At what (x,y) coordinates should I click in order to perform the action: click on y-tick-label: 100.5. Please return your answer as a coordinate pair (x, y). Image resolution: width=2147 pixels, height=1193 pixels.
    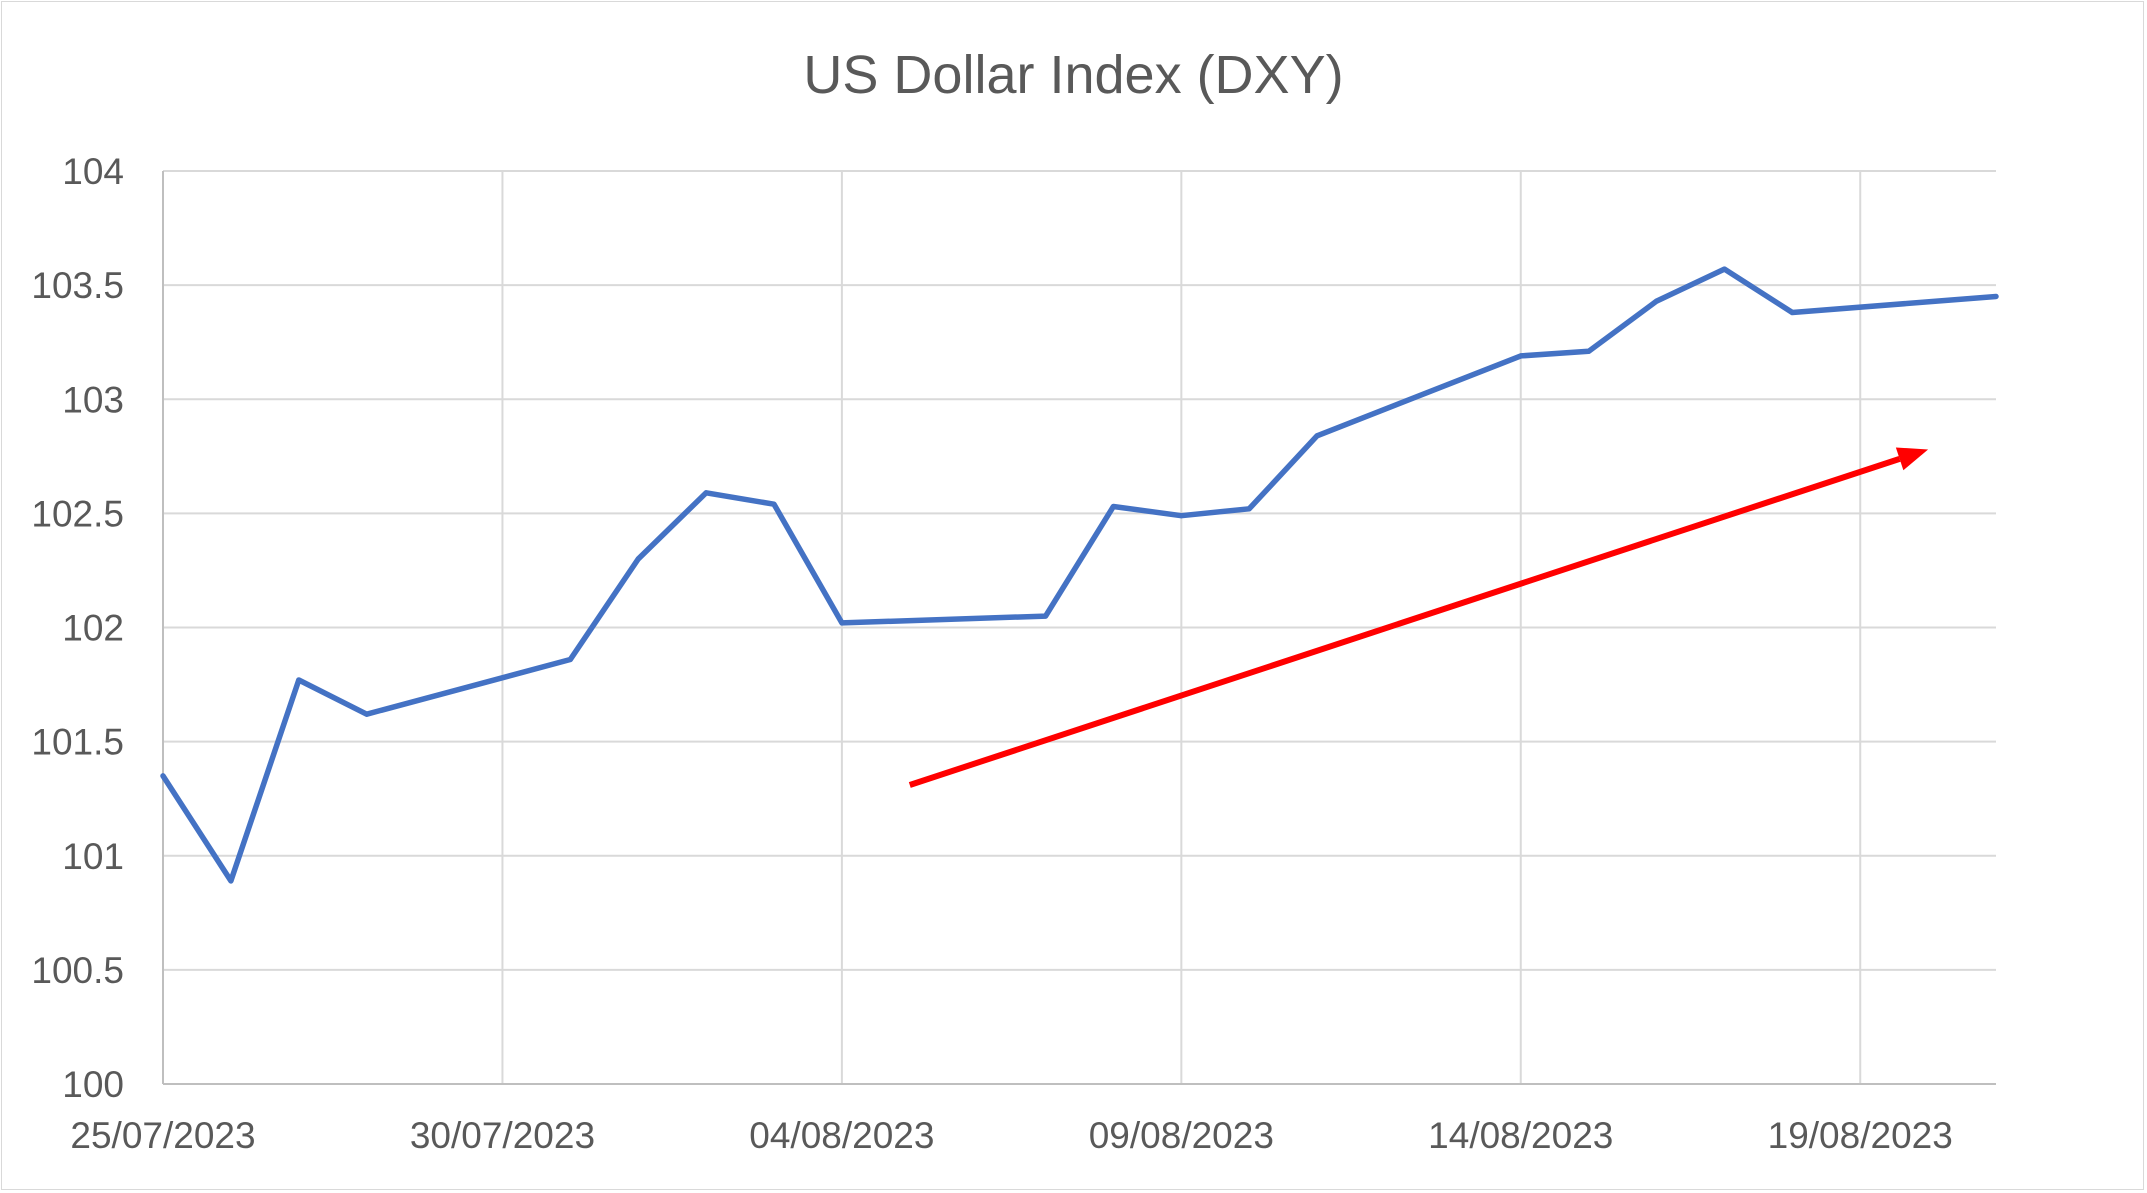
    Looking at the image, I should click on (77, 970).